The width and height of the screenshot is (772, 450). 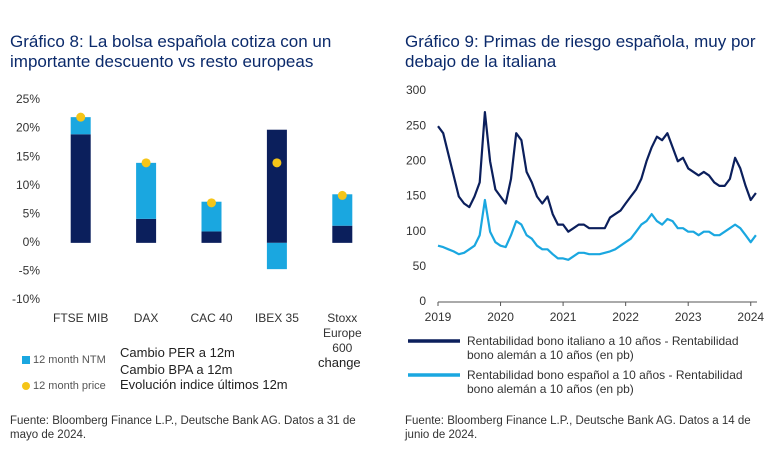 I want to click on y-tick-label: 15%, so click(x=28, y=156).